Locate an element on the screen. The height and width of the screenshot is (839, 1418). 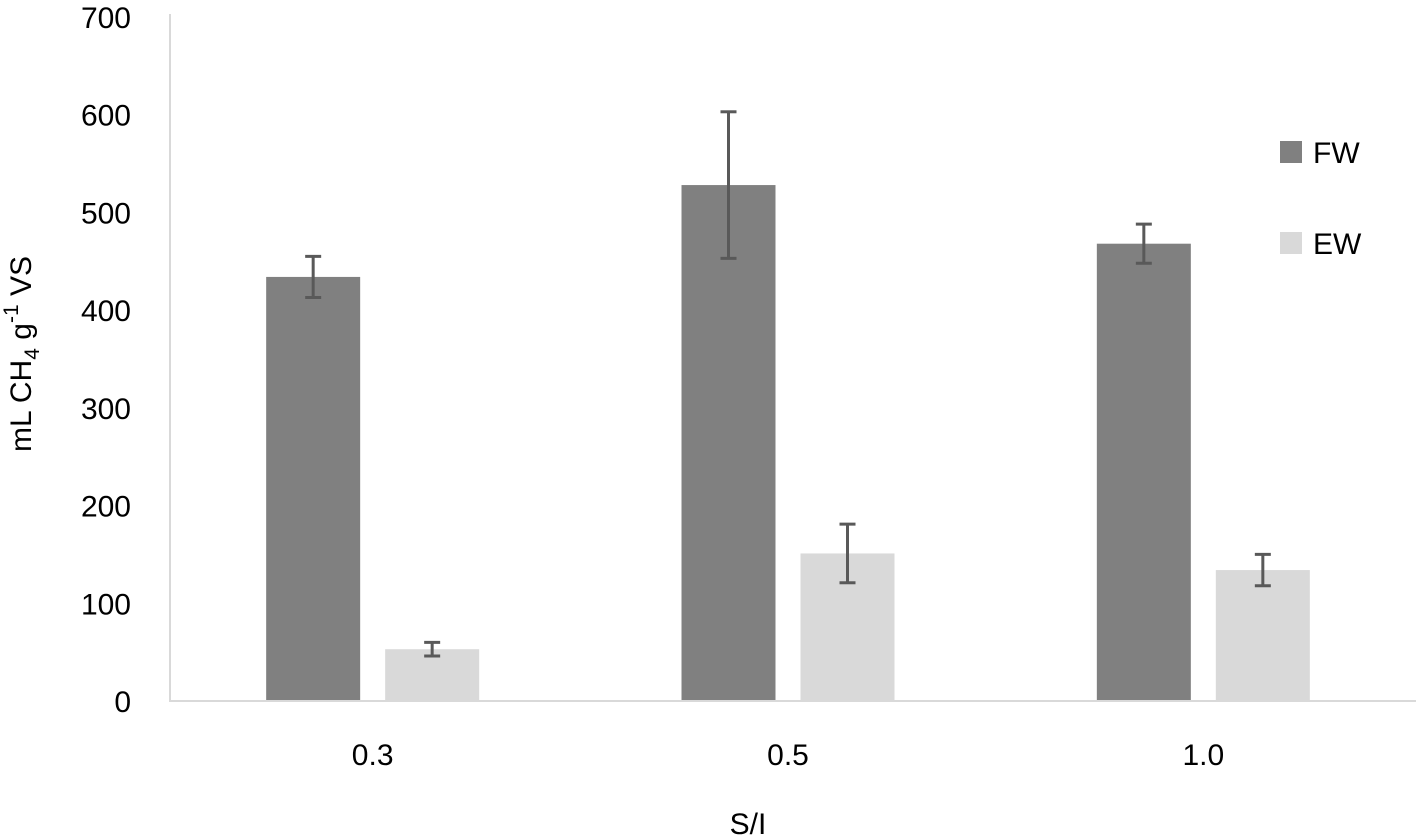
y-tick-label: 400 is located at coordinates (106, 311).